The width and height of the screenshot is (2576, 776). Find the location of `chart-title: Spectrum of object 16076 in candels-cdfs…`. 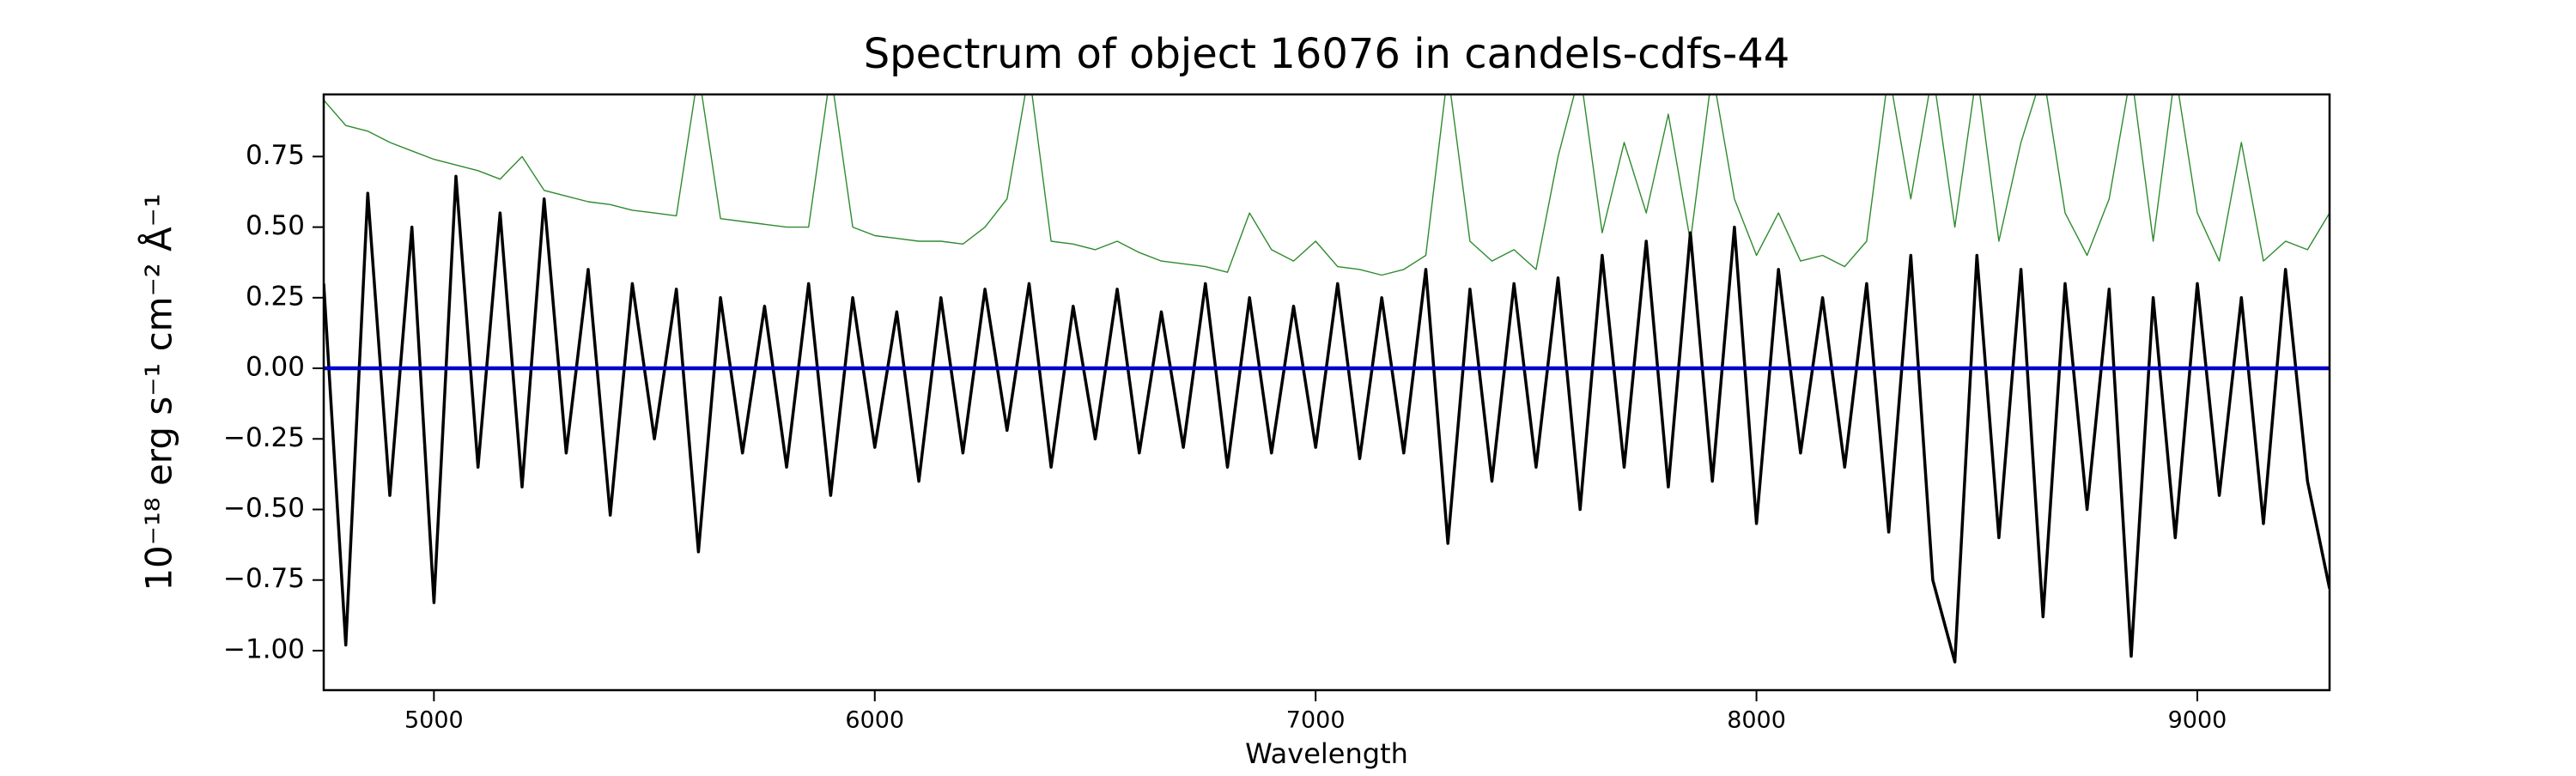

chart-title: Spectrum of object 16076 in candels-cdfs… is located at coordinates (1327, 54).